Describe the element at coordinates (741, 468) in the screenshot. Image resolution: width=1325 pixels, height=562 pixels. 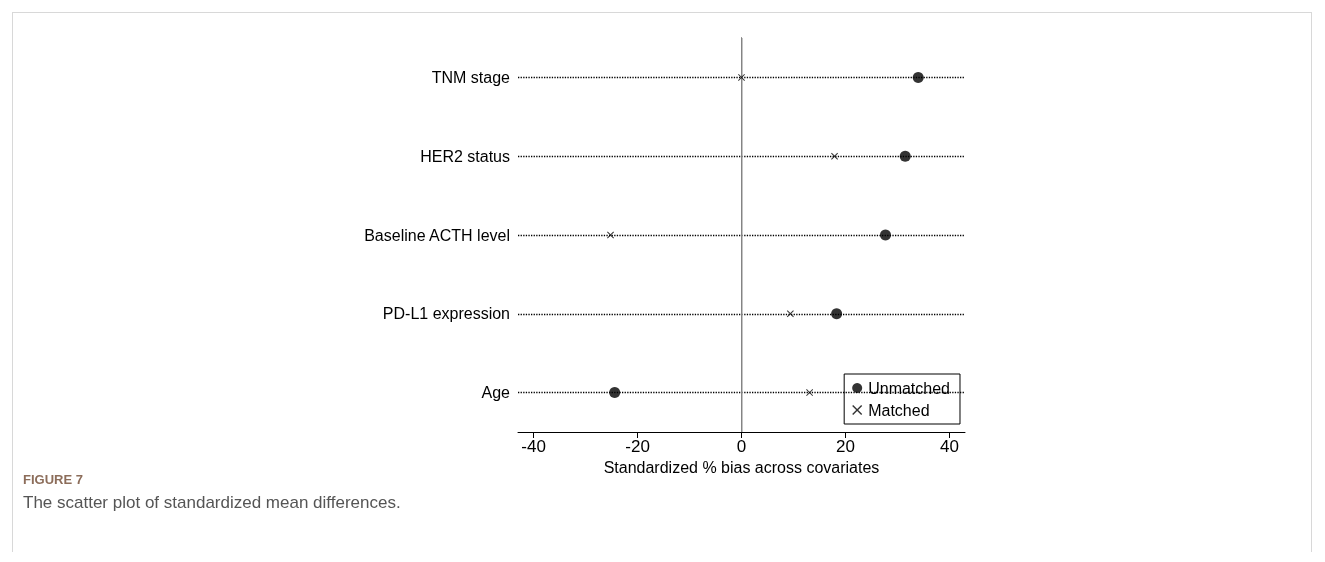
I see `x-axis-title: Standardized % bias across covariates` at that location.